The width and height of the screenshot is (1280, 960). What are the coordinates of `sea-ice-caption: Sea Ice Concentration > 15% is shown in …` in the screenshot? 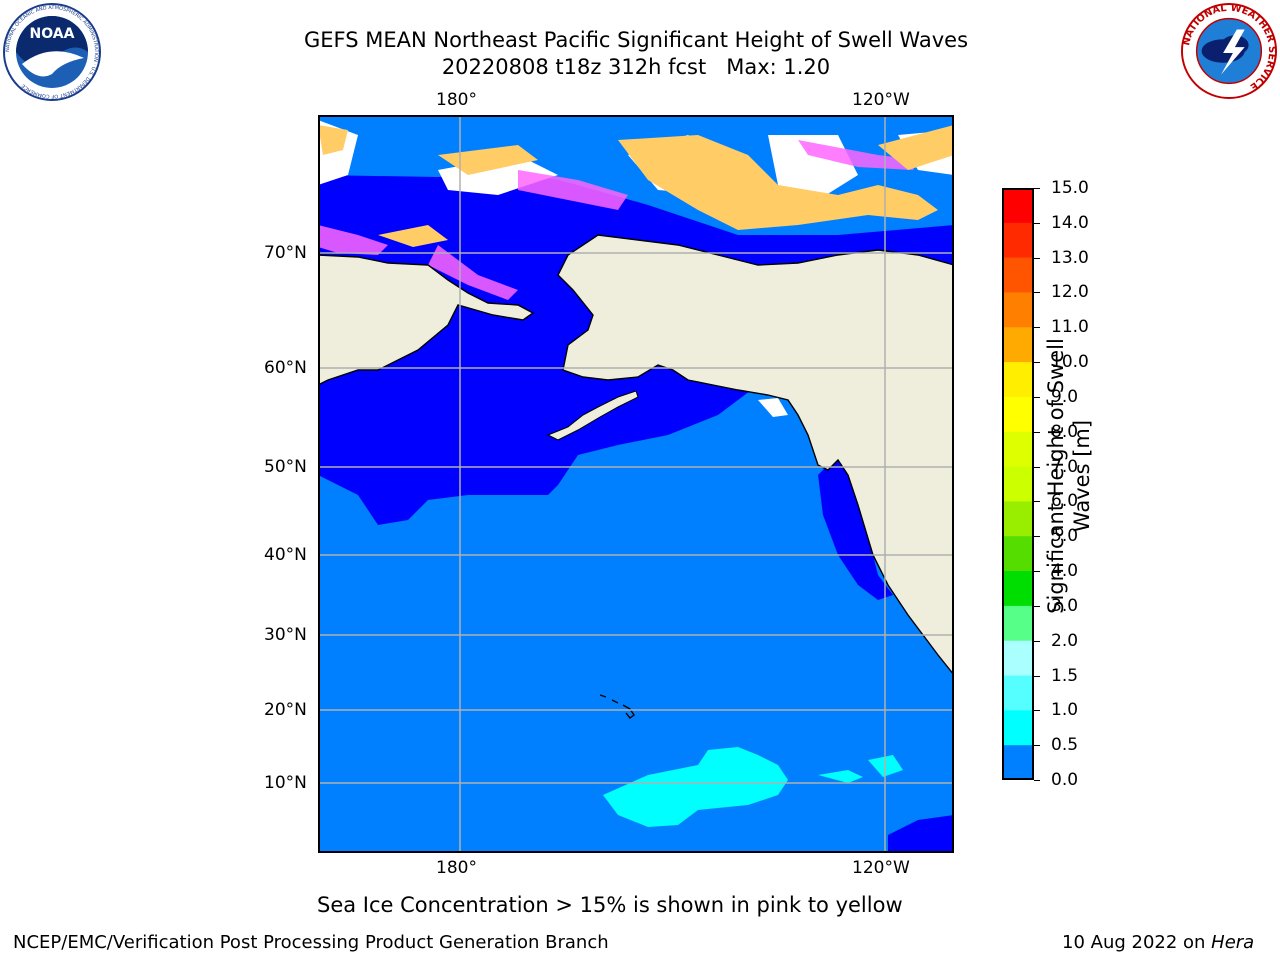 It's located at (610, 905).